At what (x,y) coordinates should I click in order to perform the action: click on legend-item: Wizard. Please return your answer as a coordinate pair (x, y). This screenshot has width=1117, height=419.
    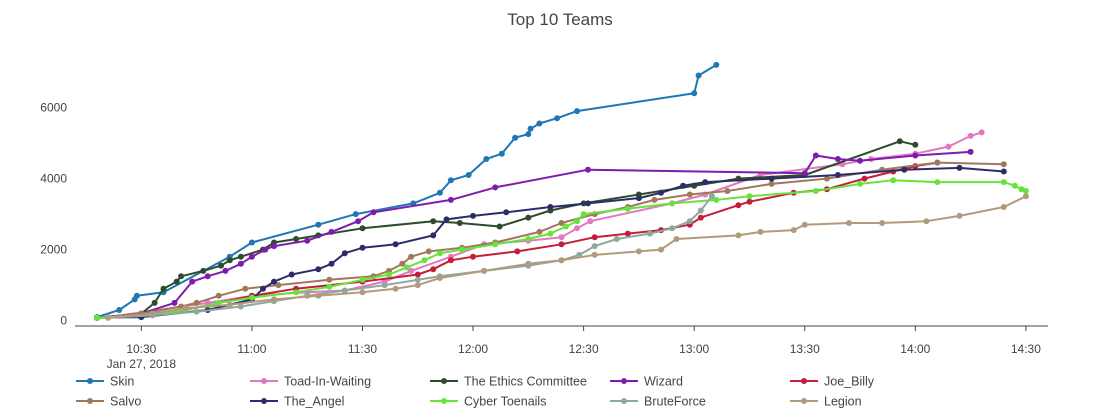
    Looking at the image, I should click on (646, 382).